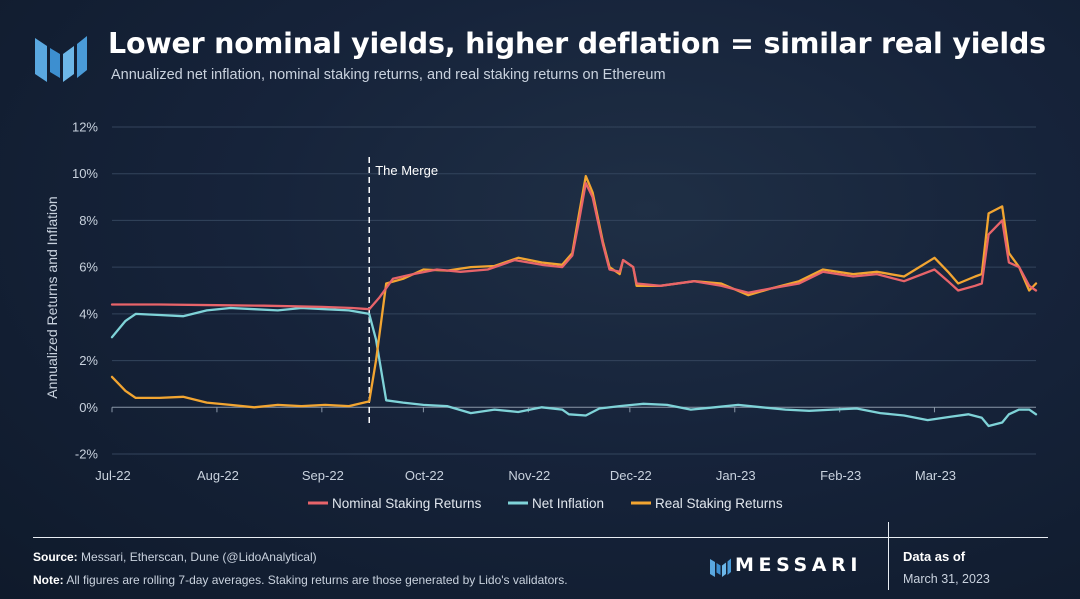  Describe the element at coordinates (946, 579) in the screenshot. I see `data-as-of-date: March 31, 2023` at that location.